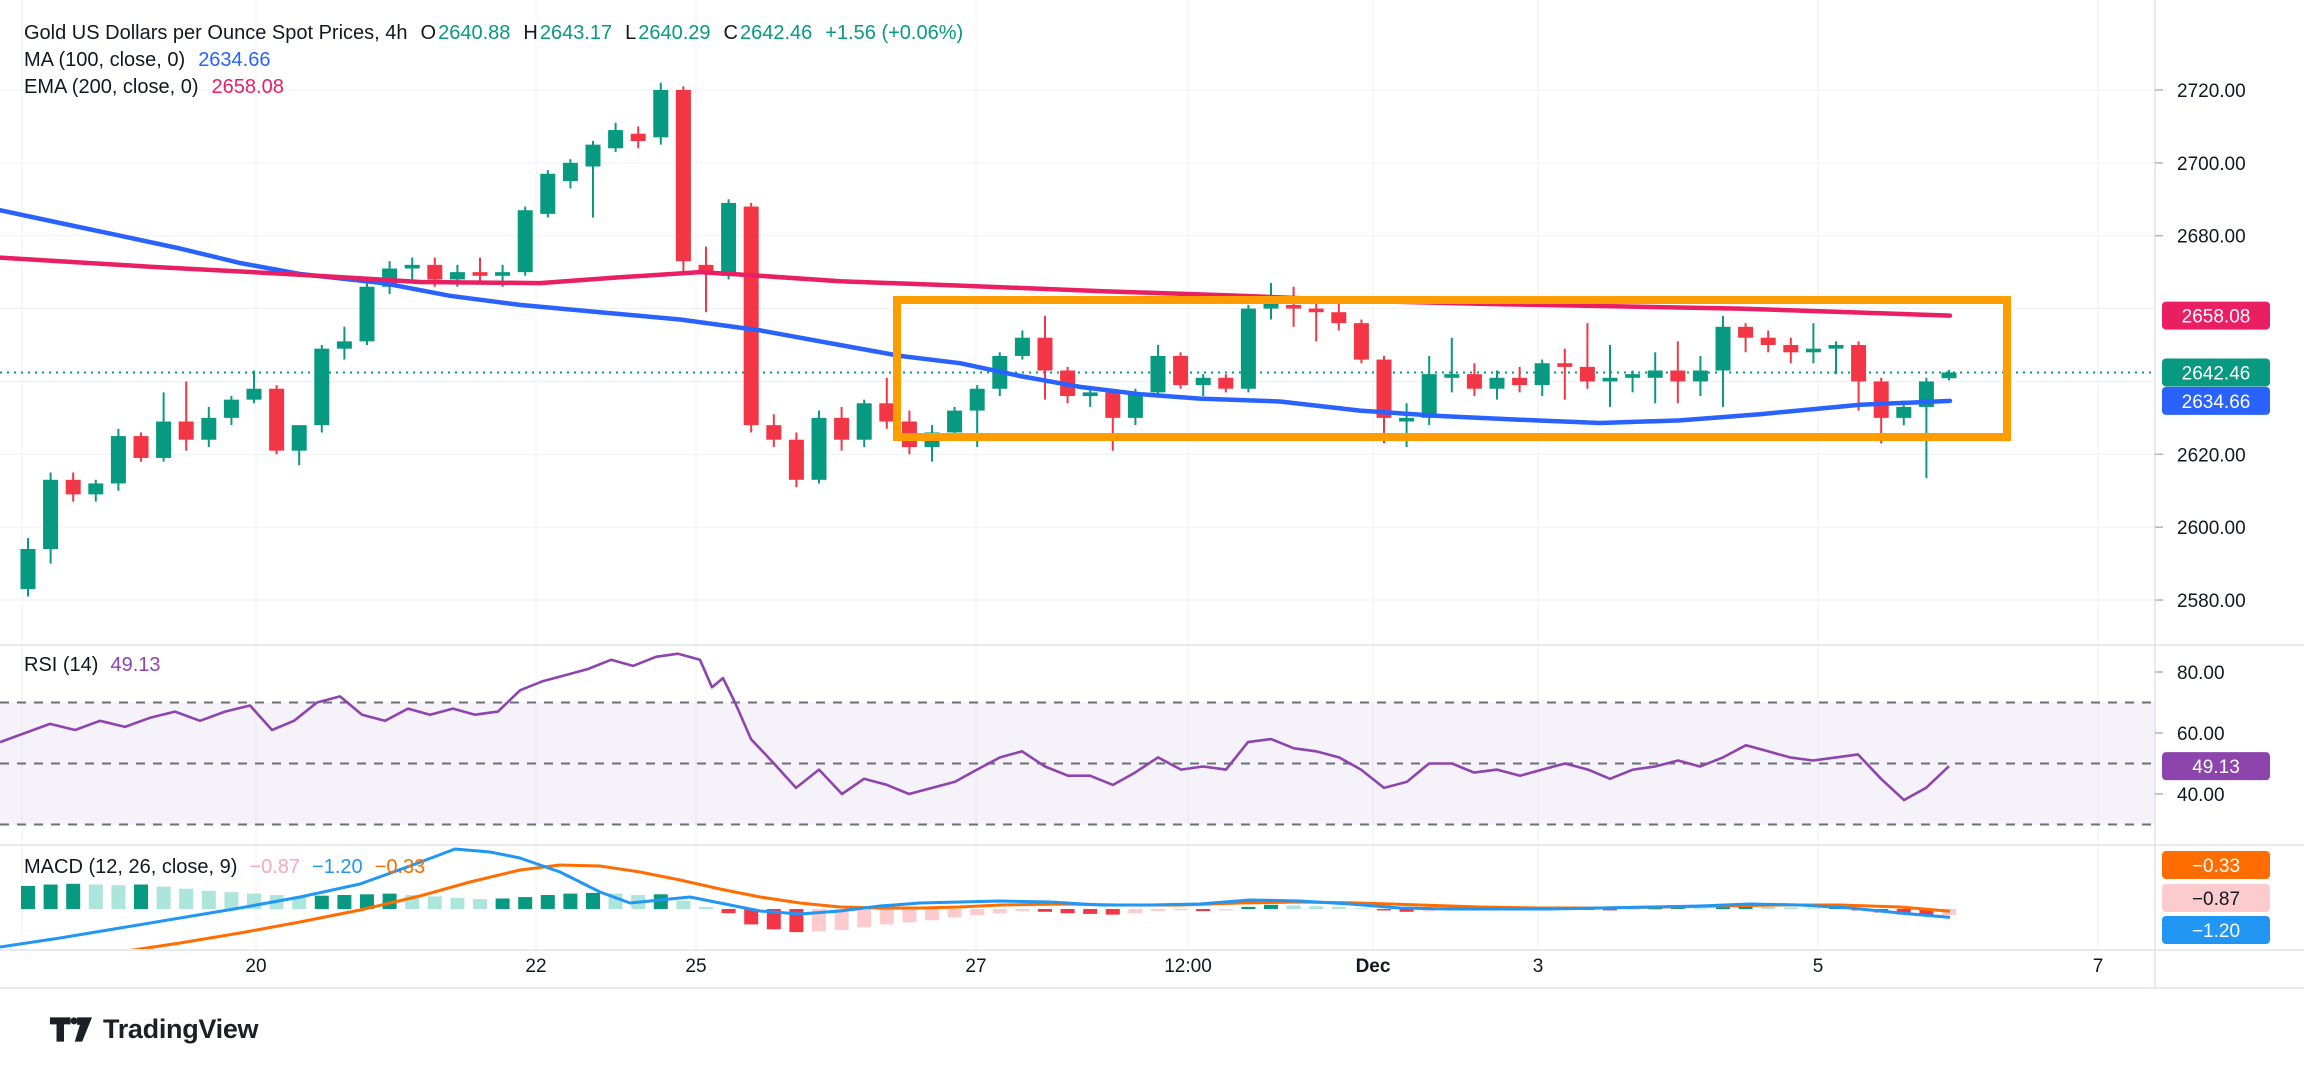 Image resolution: width=2304 pixels, height=1066 pixels. Describe the element at coordinates (2201, 795) in the screenshot. I see `svg-text: 40.00` at that location.